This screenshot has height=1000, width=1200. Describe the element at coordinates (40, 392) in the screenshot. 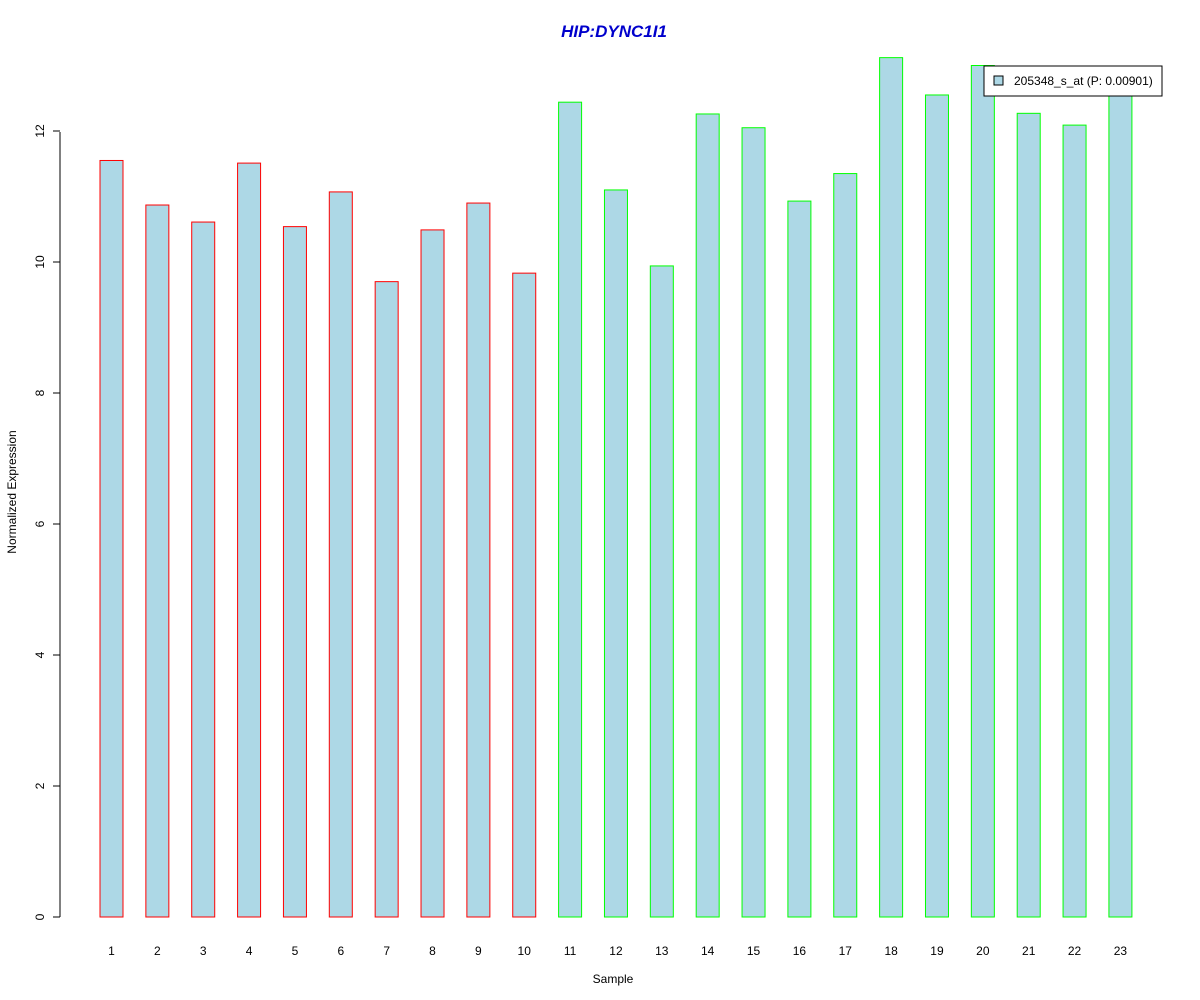

I see `y-tick-label: 8` at that location.